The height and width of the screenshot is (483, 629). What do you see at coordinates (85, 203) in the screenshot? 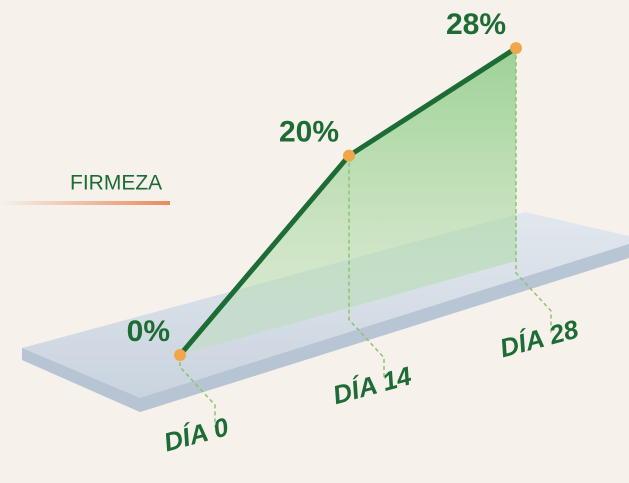
I see `label-underline` at bounding box center [85, 203].